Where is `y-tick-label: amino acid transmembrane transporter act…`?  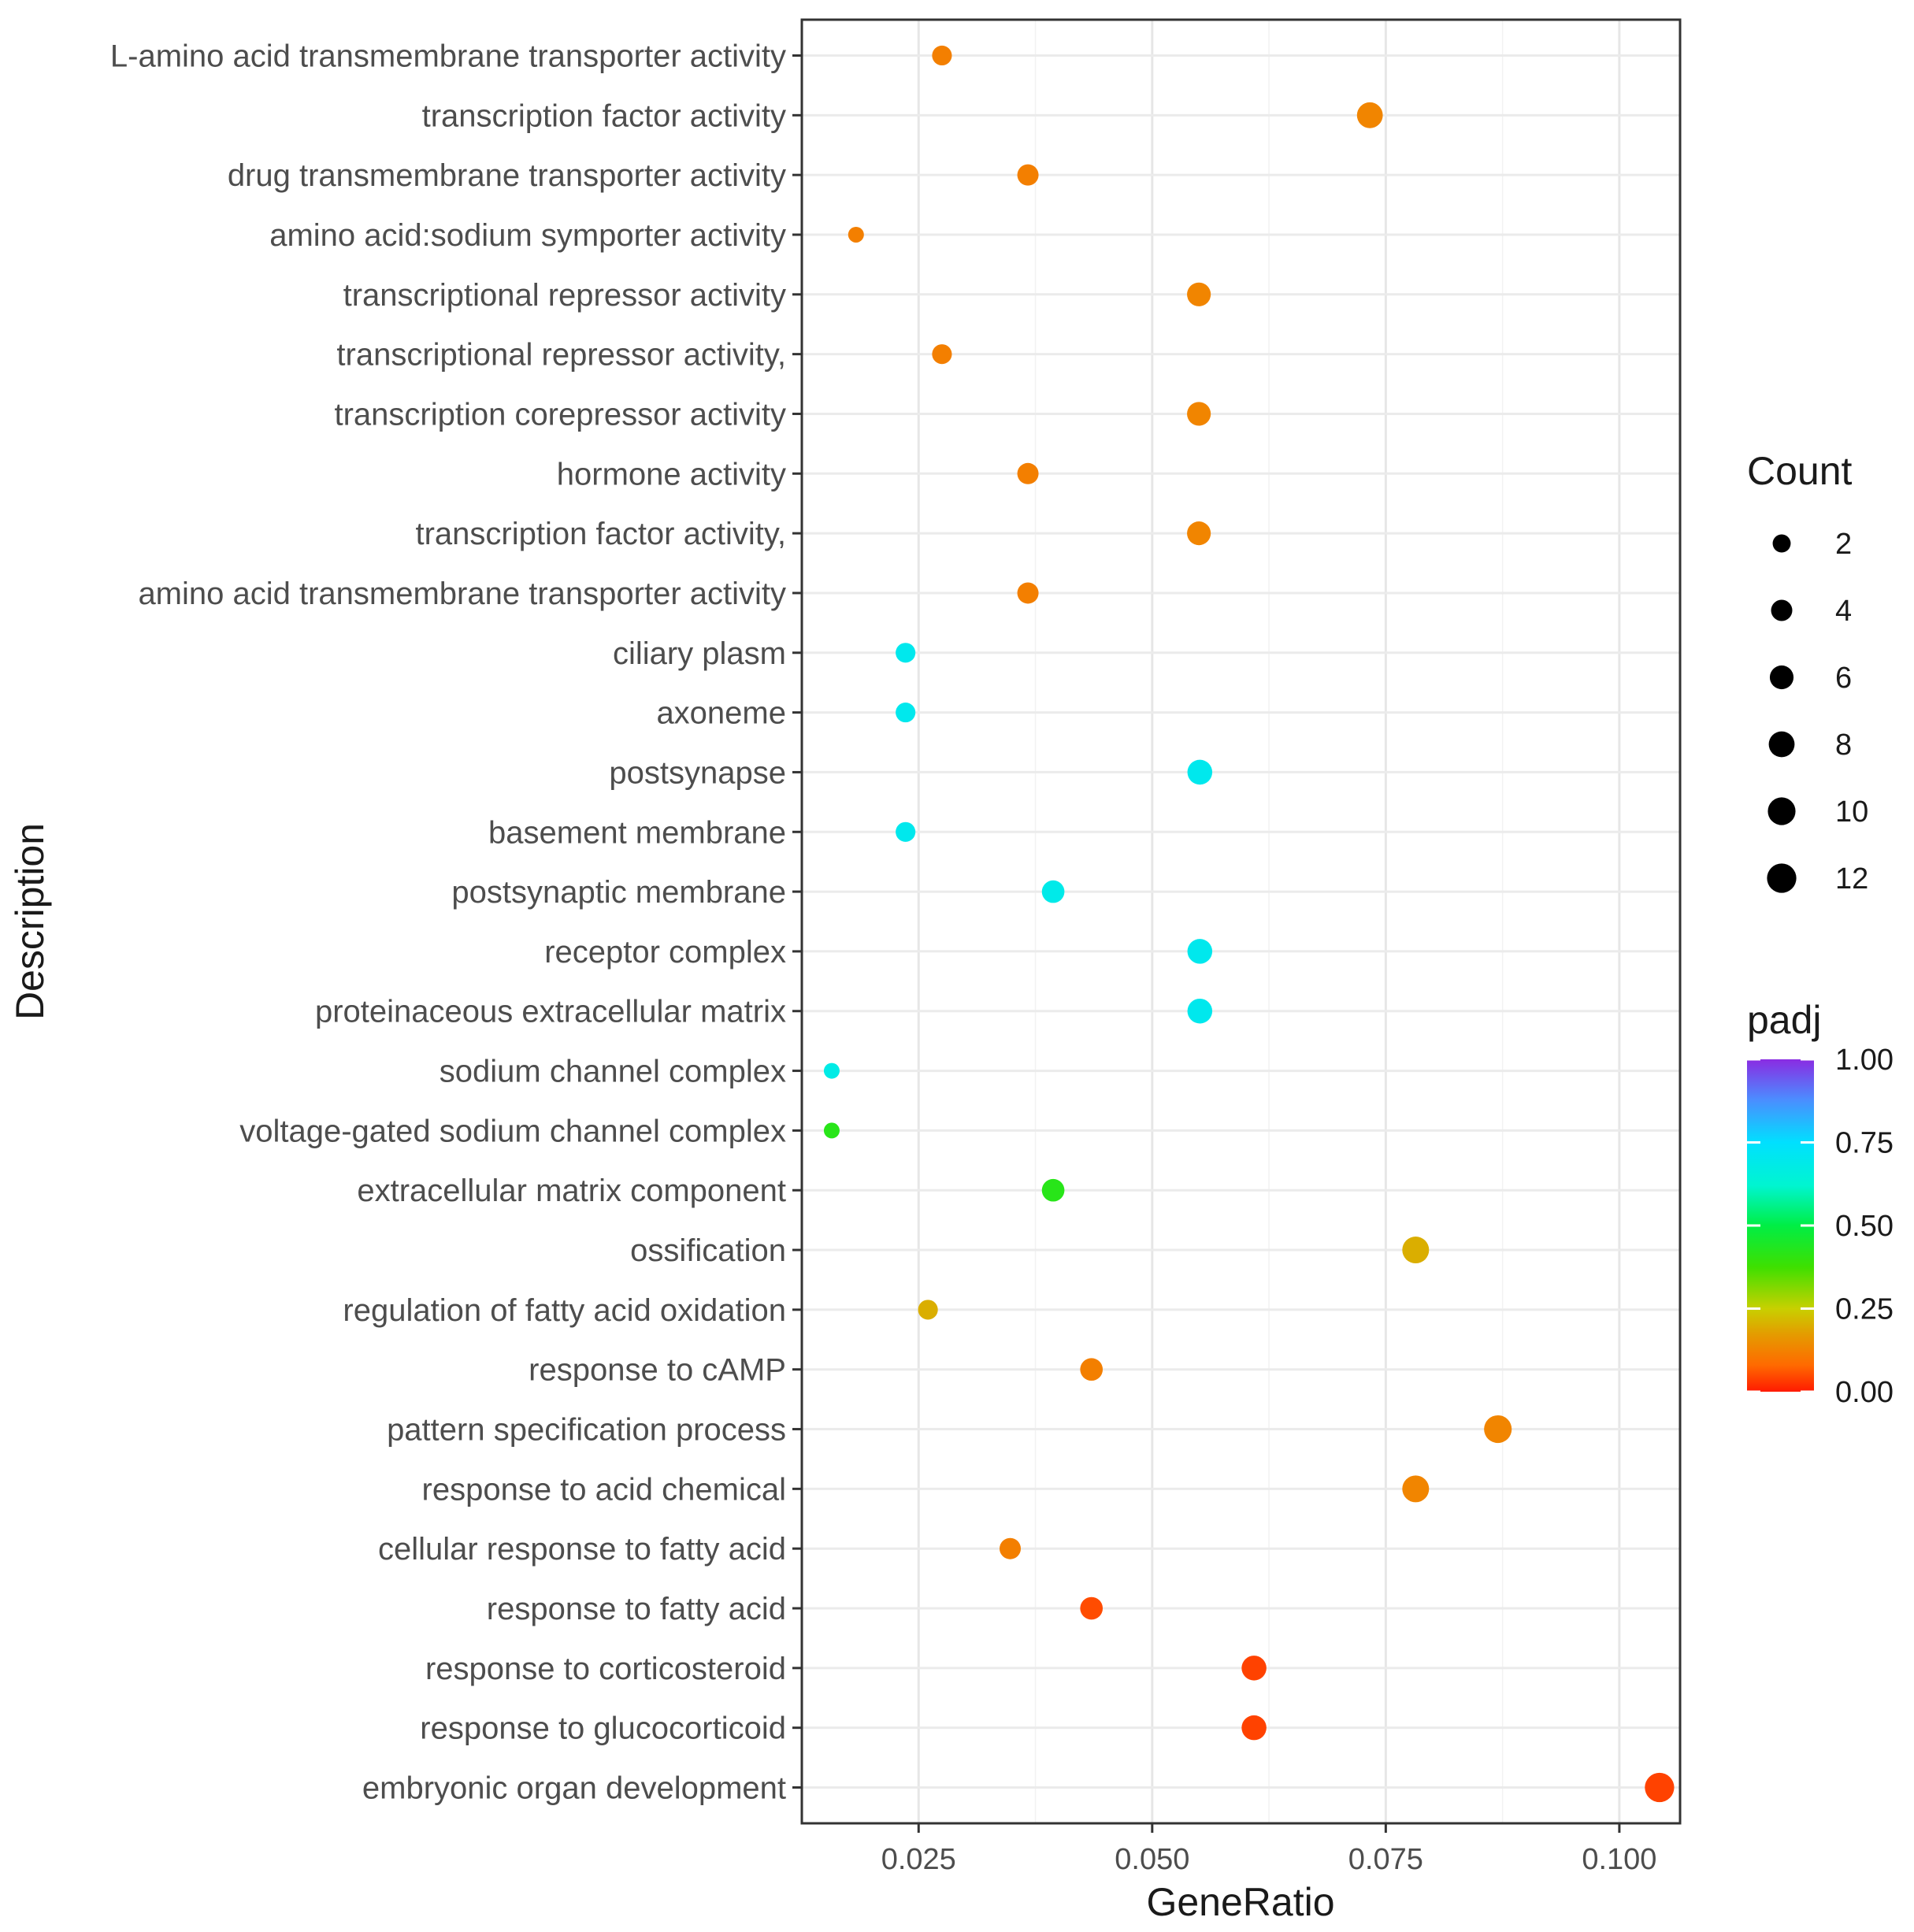
y-tick-label: amino acid transmembrane transporter act… is located at coordinates (462, 594).